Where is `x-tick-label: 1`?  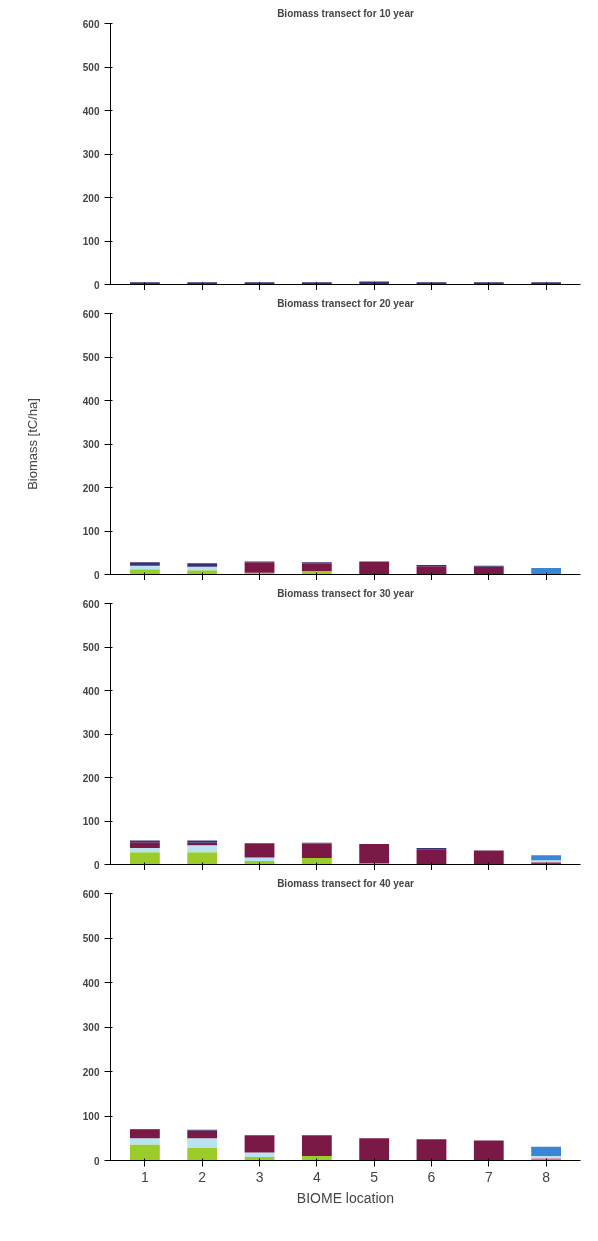 x-tick-label: 1 is located at coordinates (145, 1176).